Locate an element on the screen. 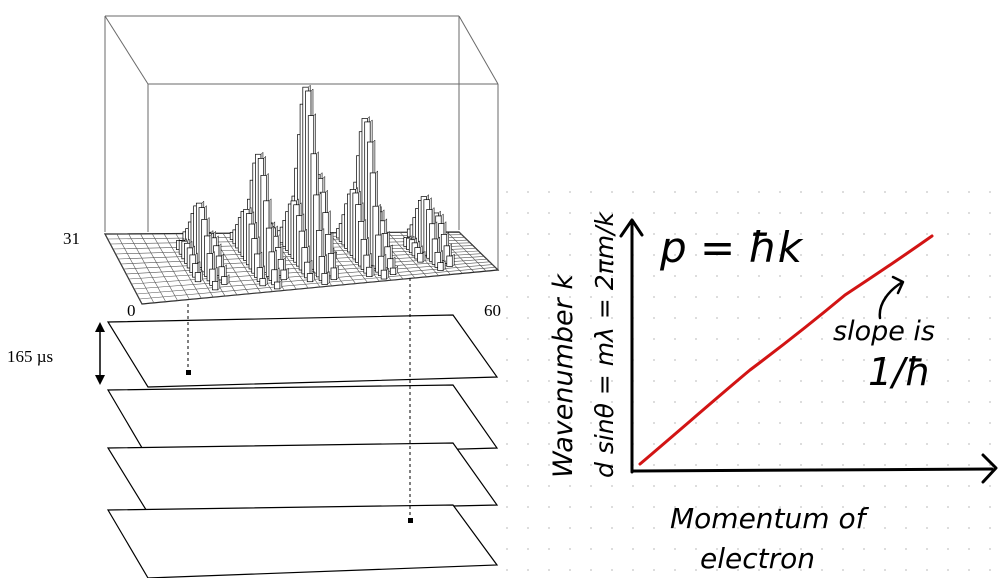  x-axis is located at coordinates (812, 470).